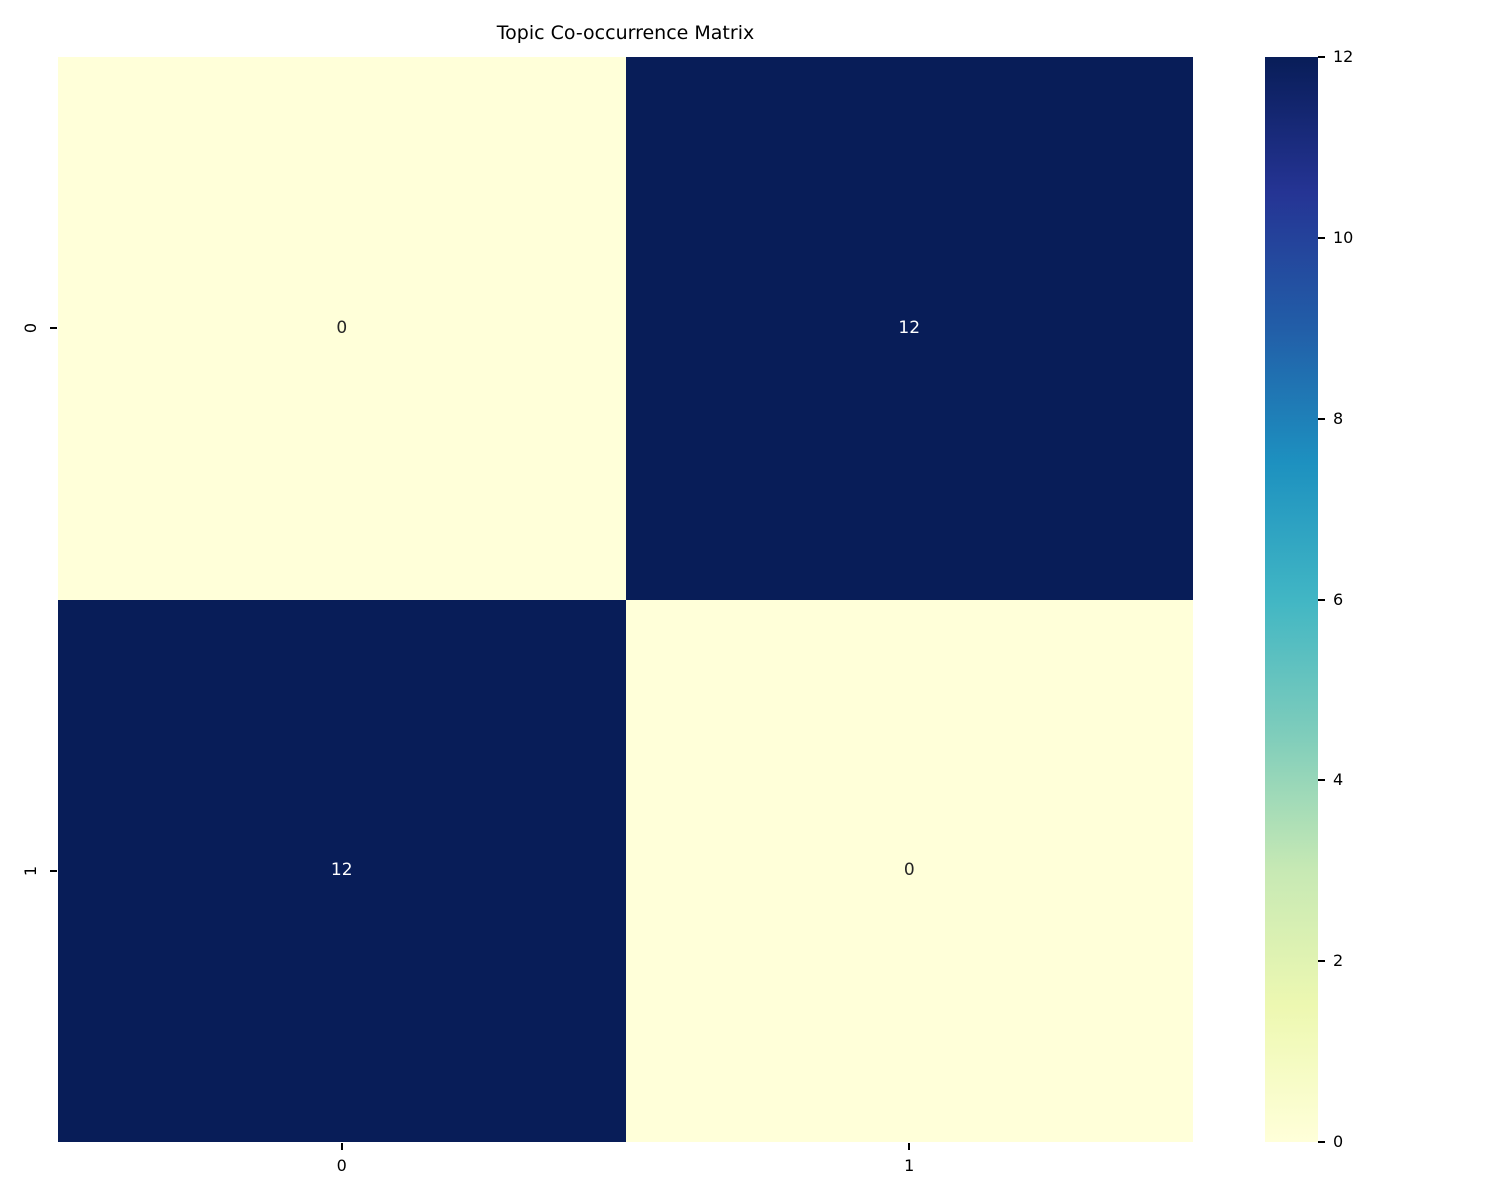 This screenshot has width=1500, height=1200. I want to click on colorbar-tick-label: 10, so click(1343, 237).